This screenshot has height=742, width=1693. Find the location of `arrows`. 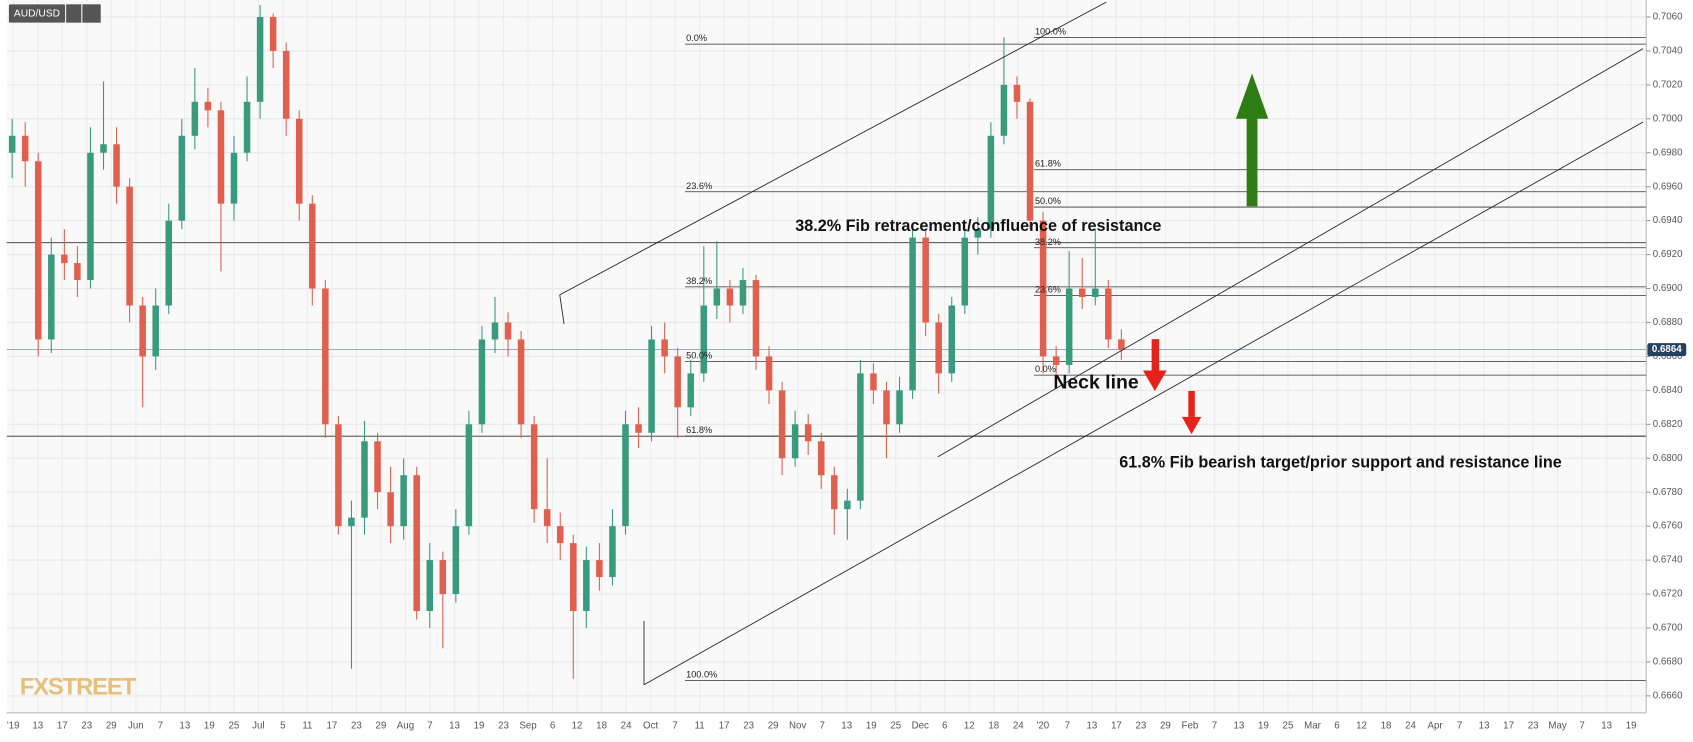

arrows is located at coordinates (1205, 254).